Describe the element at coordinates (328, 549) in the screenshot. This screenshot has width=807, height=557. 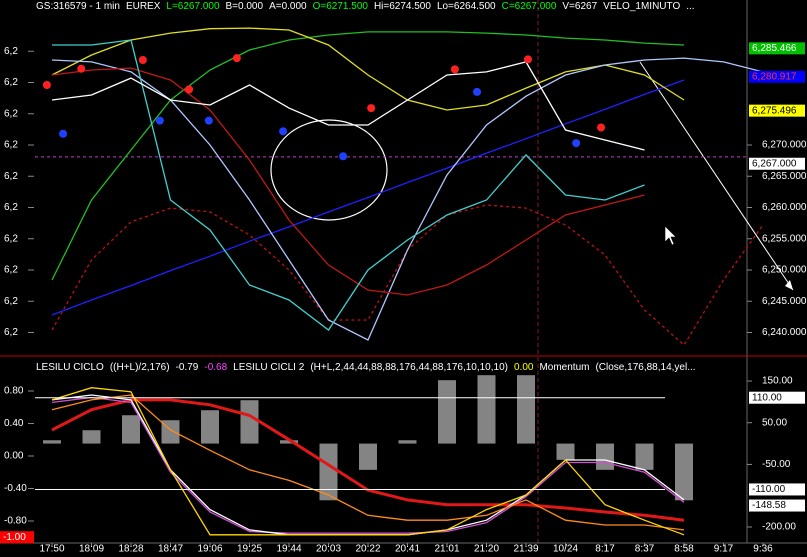
I see `x-tick-label: 20:03` at that location.